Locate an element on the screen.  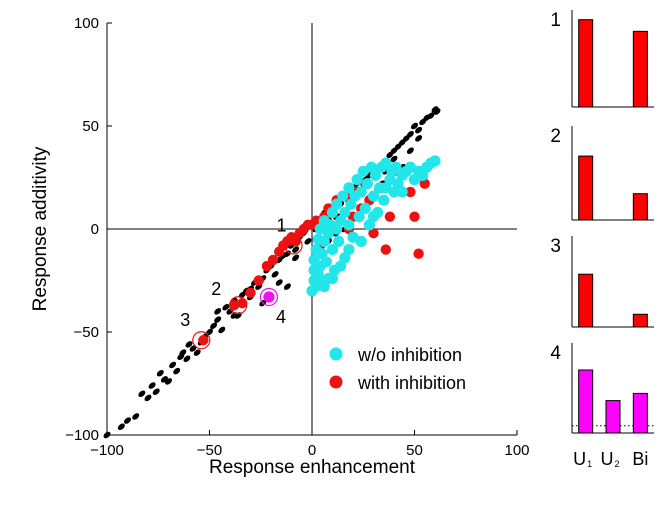
y-tick-label: 50 is located at coordinates (90, 126).